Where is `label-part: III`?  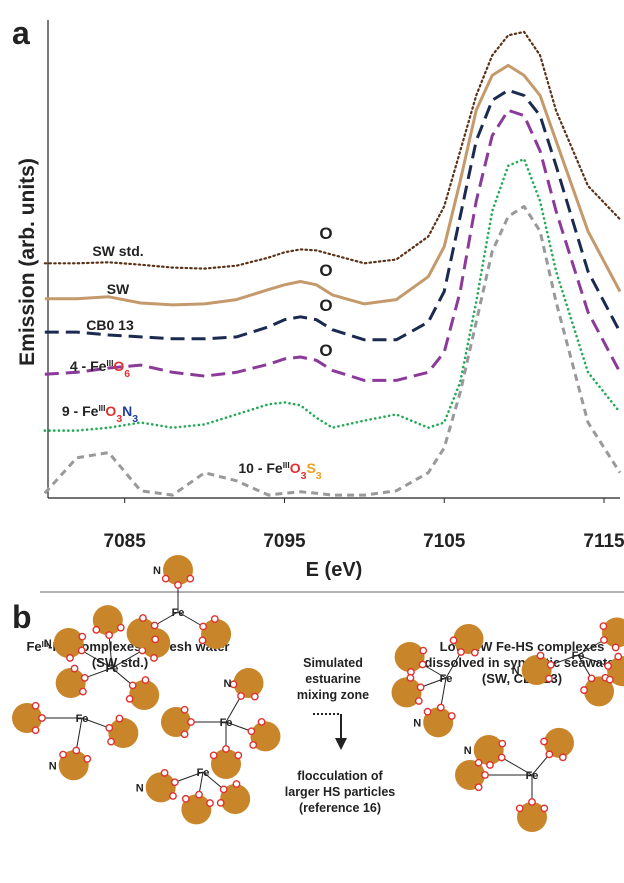 label-part: III is located at coordinates (45, 644).